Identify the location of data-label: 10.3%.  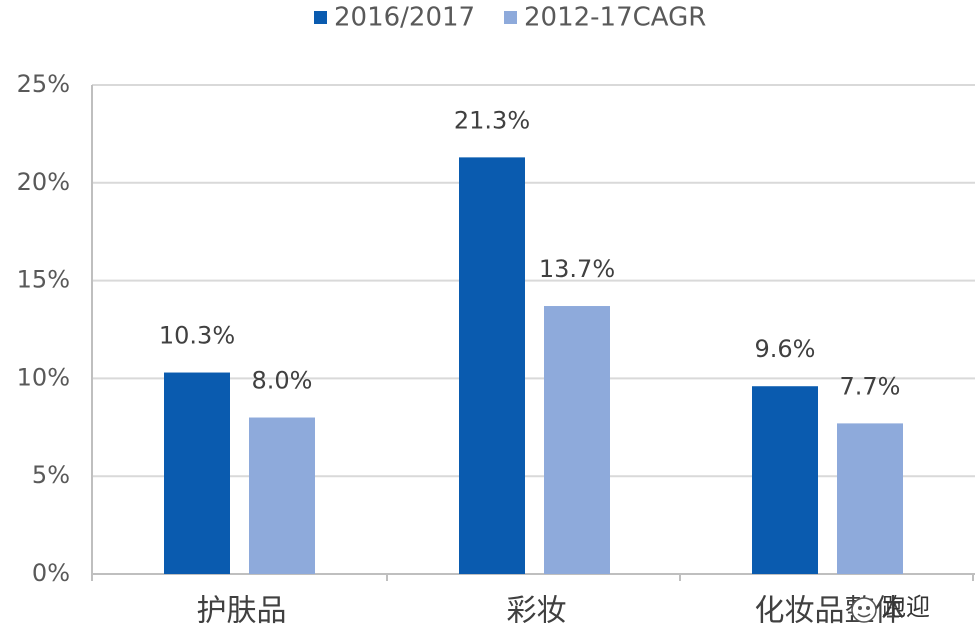
(197, 336).